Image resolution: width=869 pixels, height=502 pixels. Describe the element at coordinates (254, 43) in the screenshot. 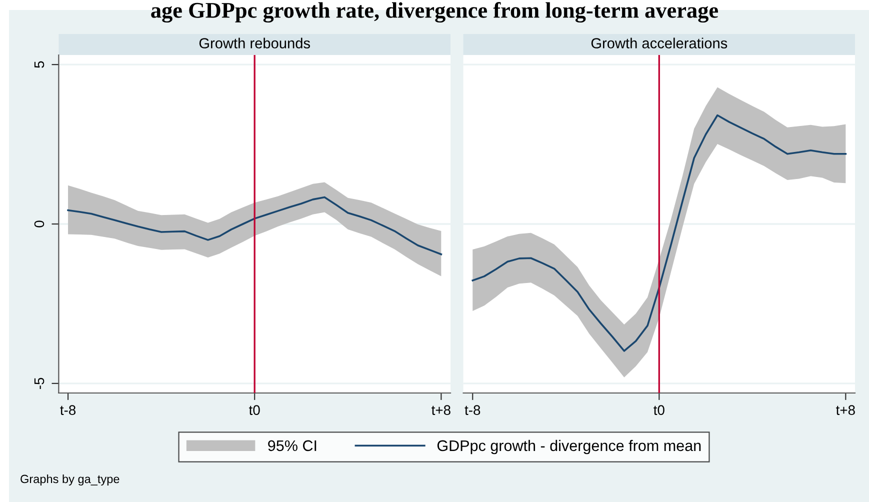

I see `chart-title: Growth rebounds` at that location.